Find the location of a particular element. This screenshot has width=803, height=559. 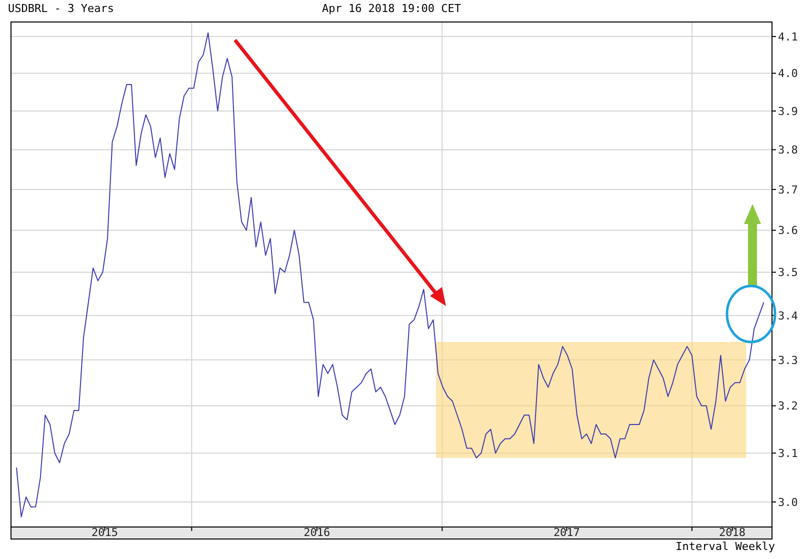

y-tick-label: 3.4 is located at coordinates (788, 315).